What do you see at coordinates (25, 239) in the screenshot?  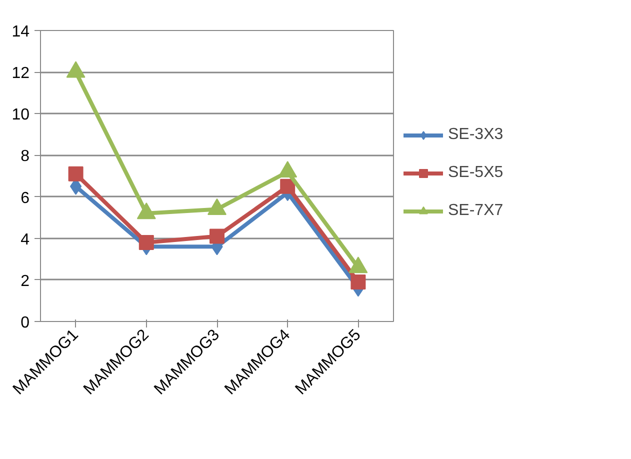 I see `y-tick-label: 4` at bounding box center [25, 239].